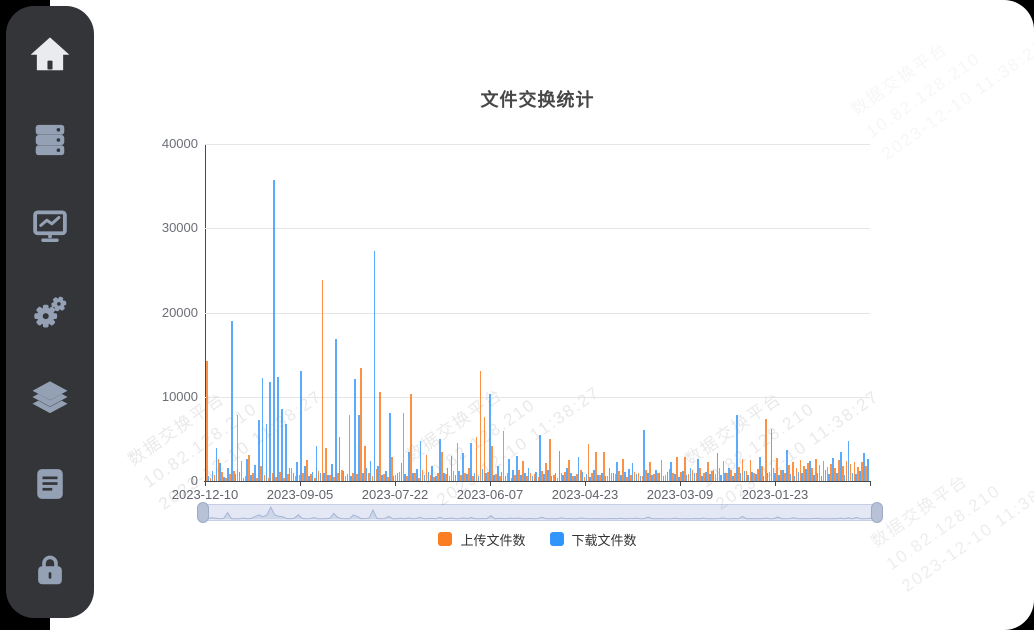  What do you see at coordinates (482, 539) in the screenshot?
I see `legend-item-upload: 上传文件数` at bounding box center [482, 539].